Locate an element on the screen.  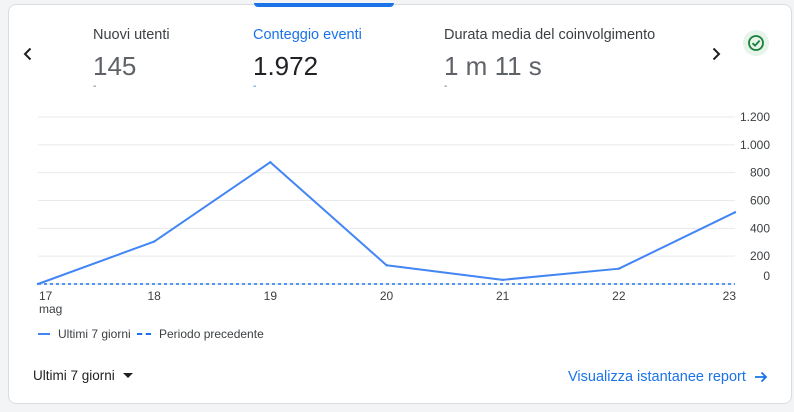
metric-label: Durata media del coinvolgimento is located at coordinates (550, 35).